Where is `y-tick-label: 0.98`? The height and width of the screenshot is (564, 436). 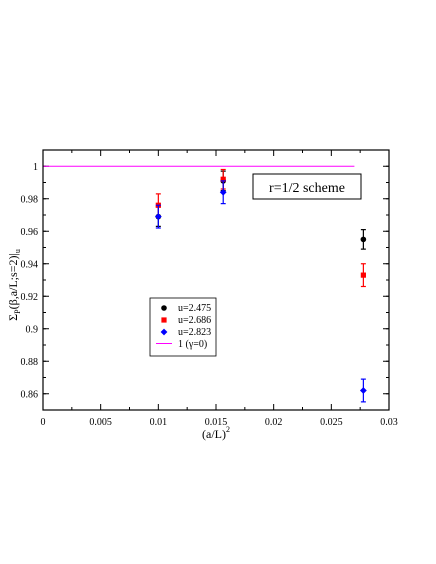 y-tick-label: 0.98 is located at coordinates (30, 199).